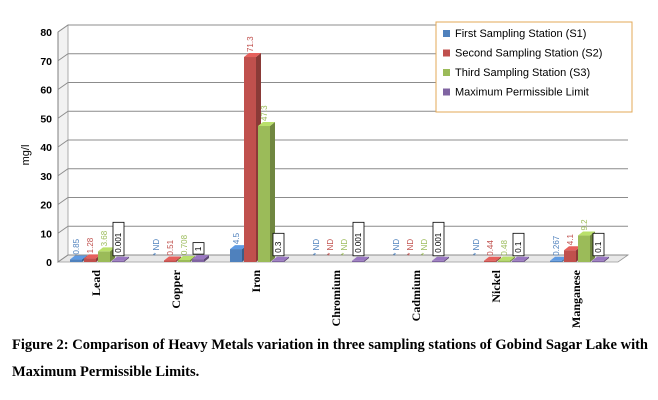 This screenshot has width=658, height=400. I want to click on y-tick-label: 70, so click(46, 62).